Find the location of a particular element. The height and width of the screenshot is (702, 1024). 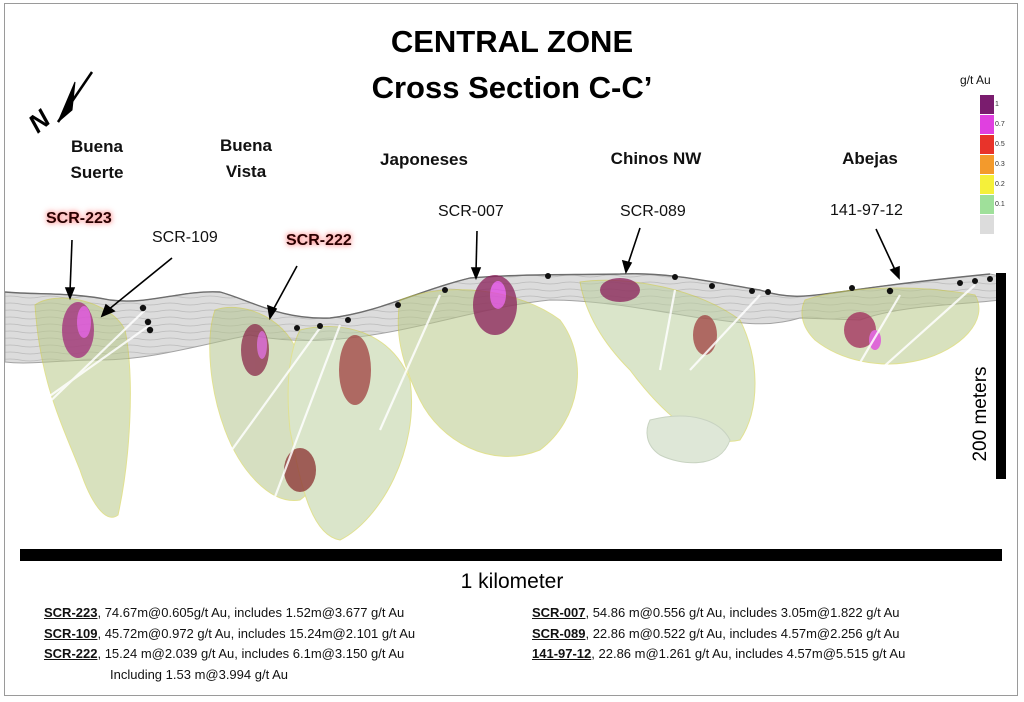

topography-line is located at coordinates (497, 296).